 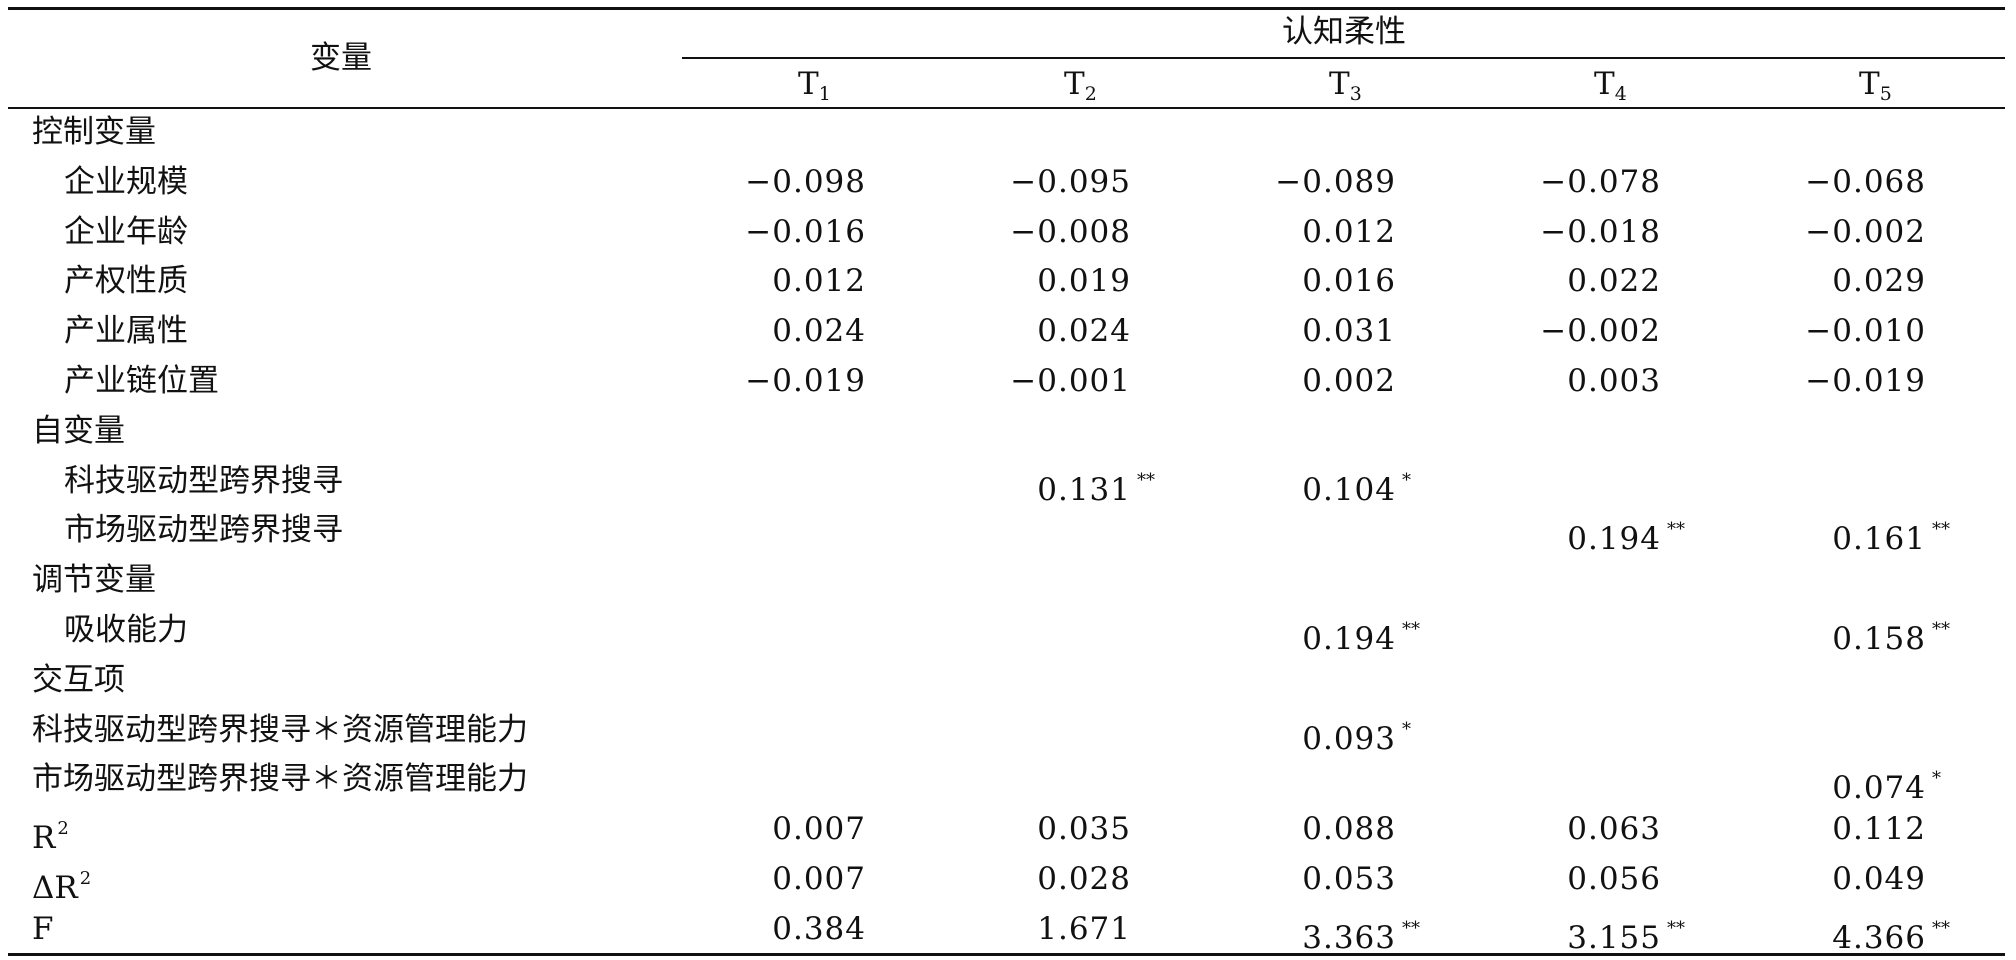 I want to click on row-label: 市场驱动型跨界搜寻＊资源管理能力, so click(x=280, y=779).